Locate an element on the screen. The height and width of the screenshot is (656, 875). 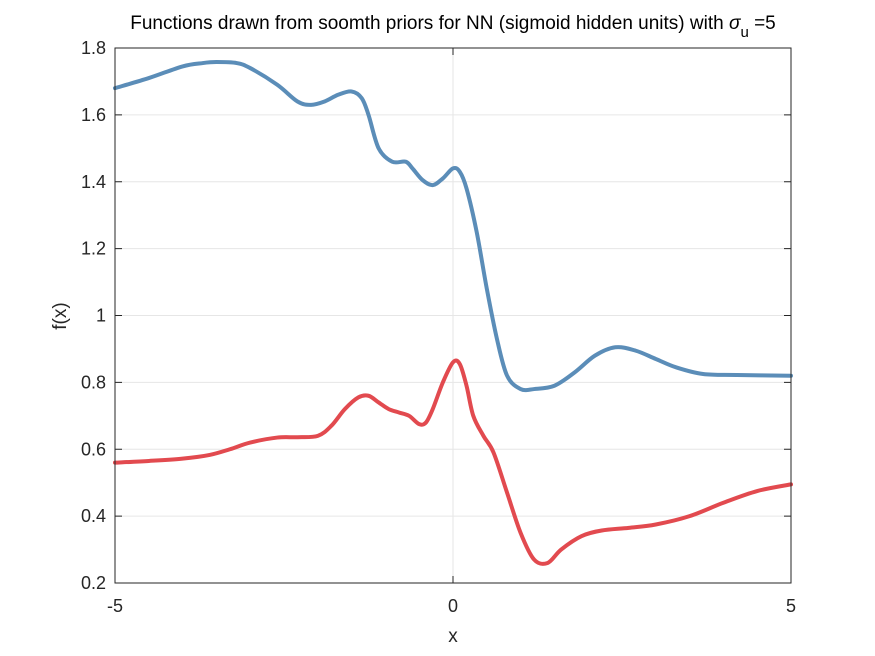
x-tick-label: 5 is located at coordinates (791, 606).